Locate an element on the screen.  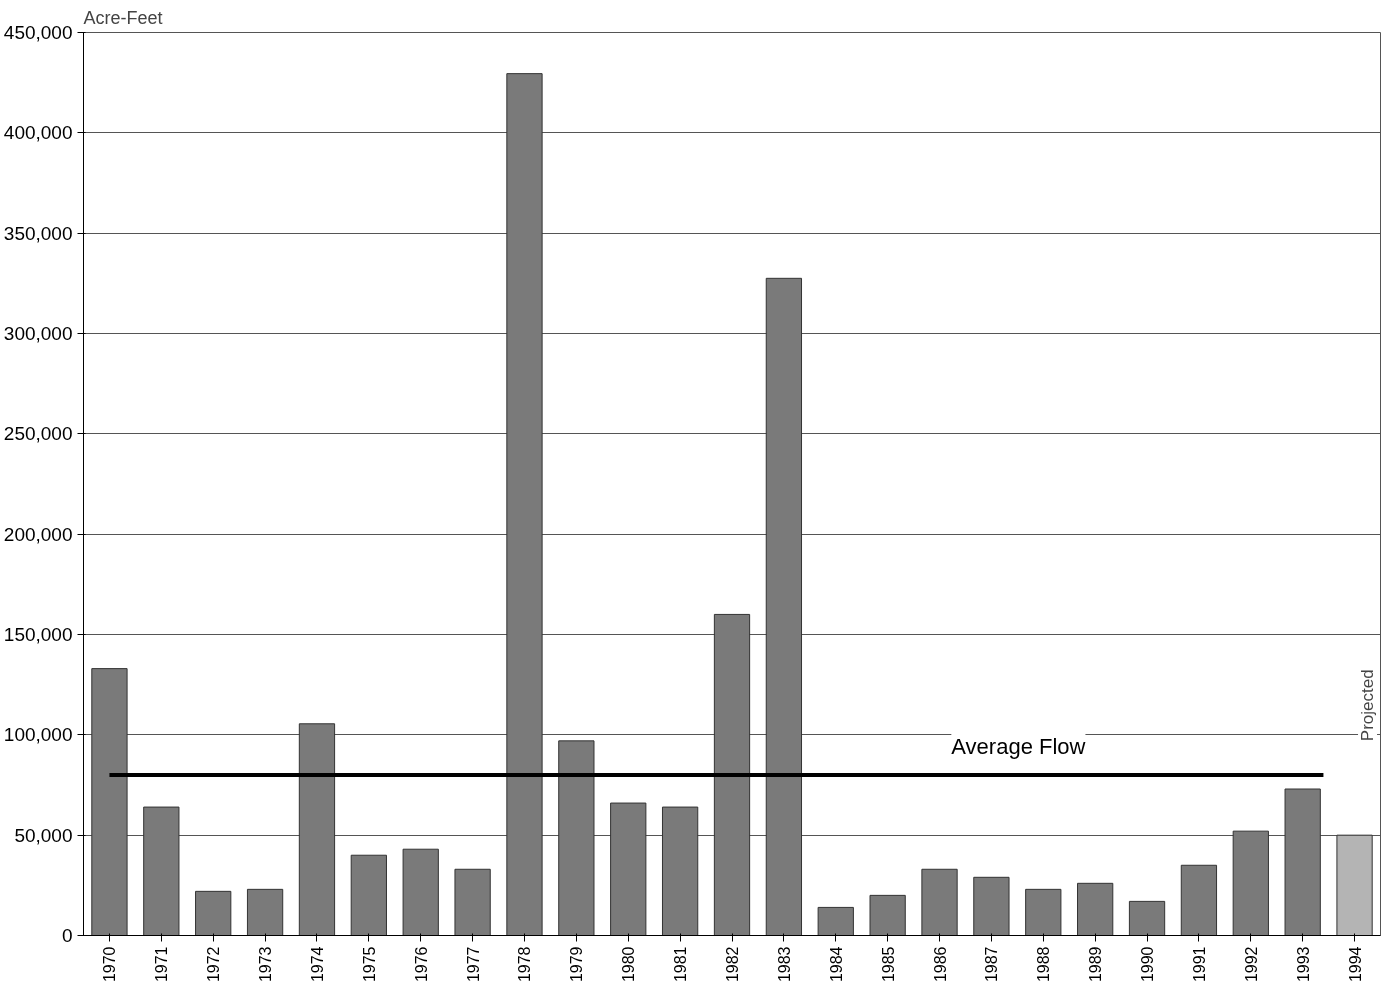
annotation: Projected is located at coordinates (1368, 705).